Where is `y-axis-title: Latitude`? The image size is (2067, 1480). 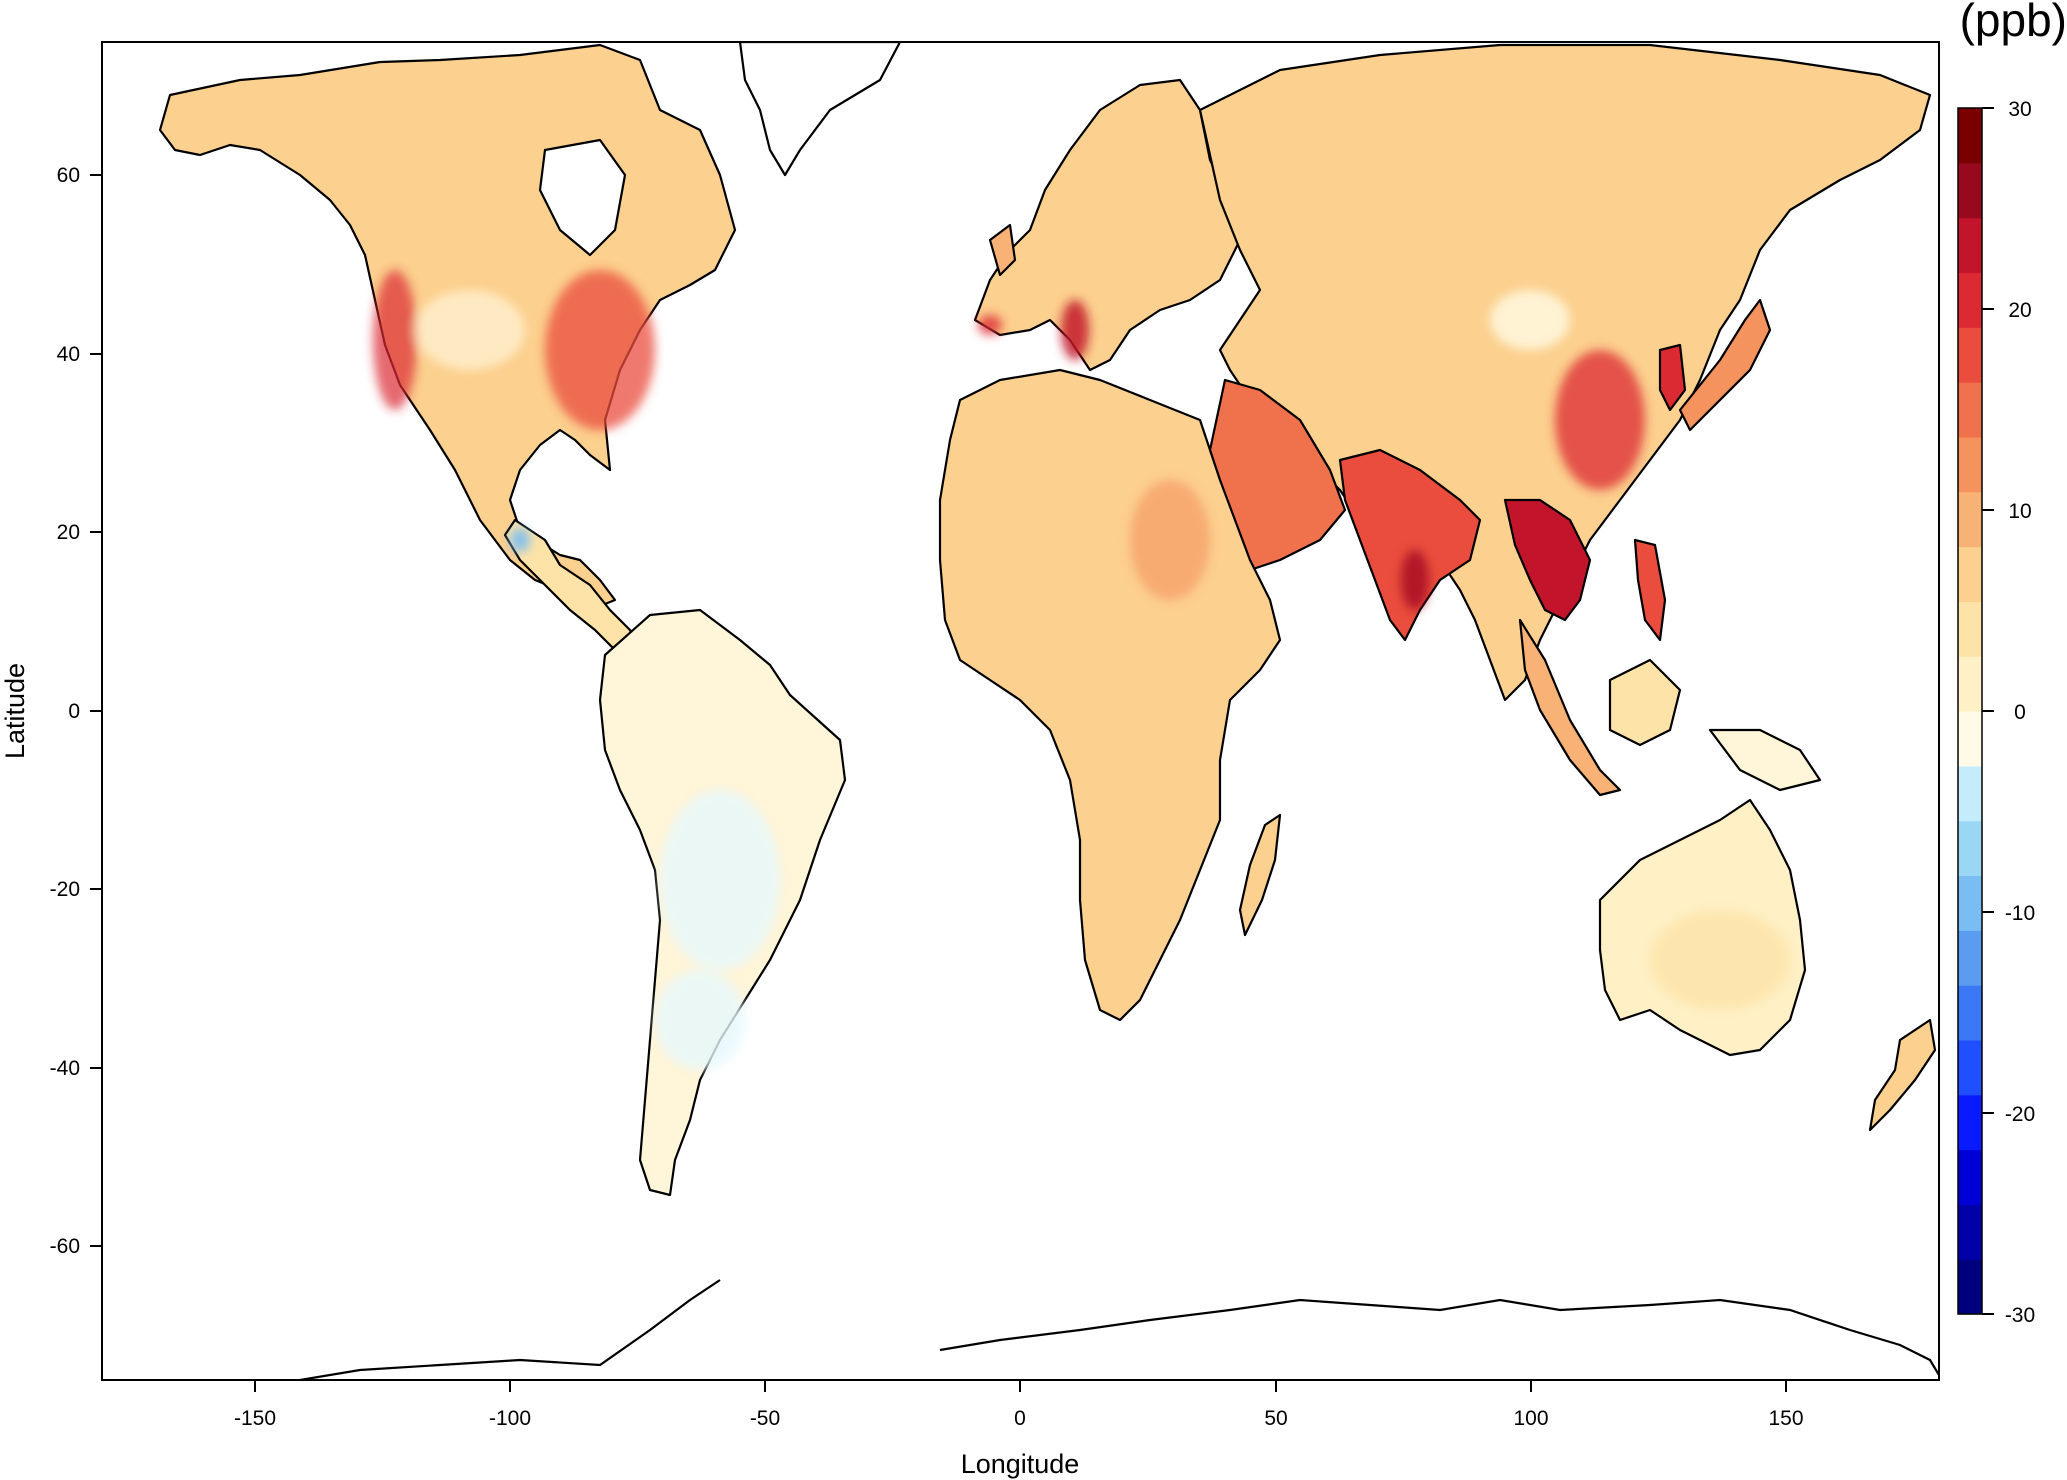
y-axis-title: Latitude is located at coordinates (15, 711).